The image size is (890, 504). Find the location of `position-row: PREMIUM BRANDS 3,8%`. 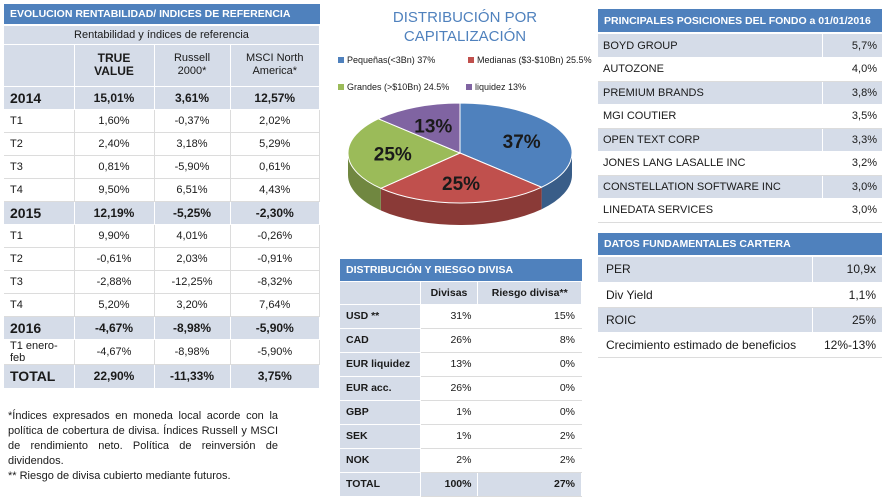

position-row: PREMIUM BRANDS 3,8% is located at coordinates (740, 93).